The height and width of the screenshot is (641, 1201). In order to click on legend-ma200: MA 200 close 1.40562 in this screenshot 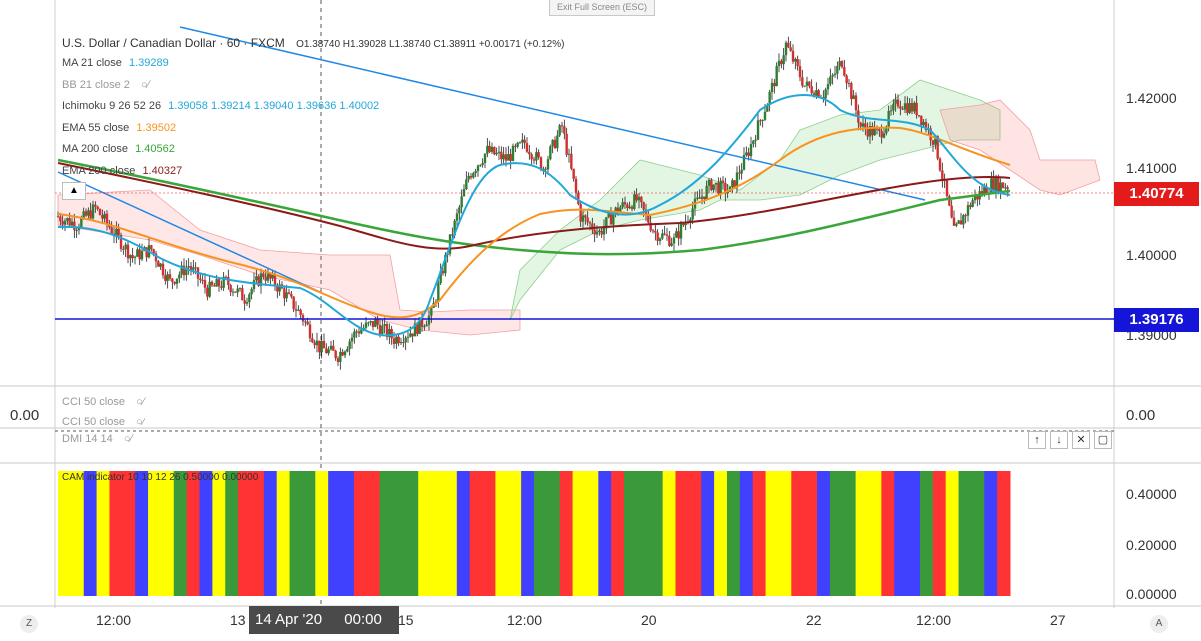, I will do `click(118, 149)`.